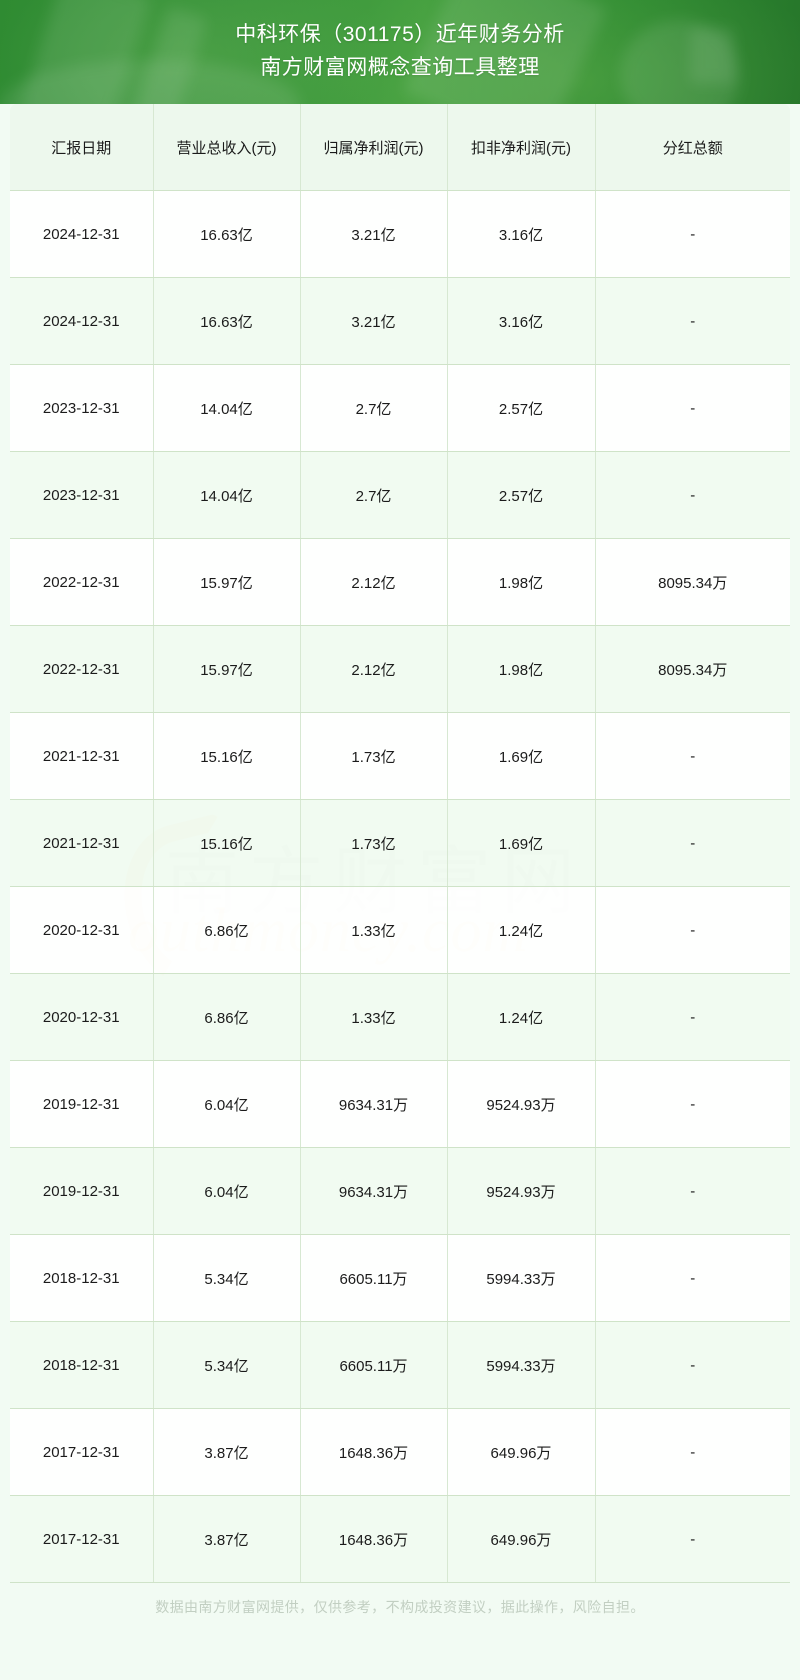 The width and height of the screenshot is (800, 1680). Describe the element at coordinates (82, 843) in the screenshot. I see `cell-date: 2021-12-31` at that location.